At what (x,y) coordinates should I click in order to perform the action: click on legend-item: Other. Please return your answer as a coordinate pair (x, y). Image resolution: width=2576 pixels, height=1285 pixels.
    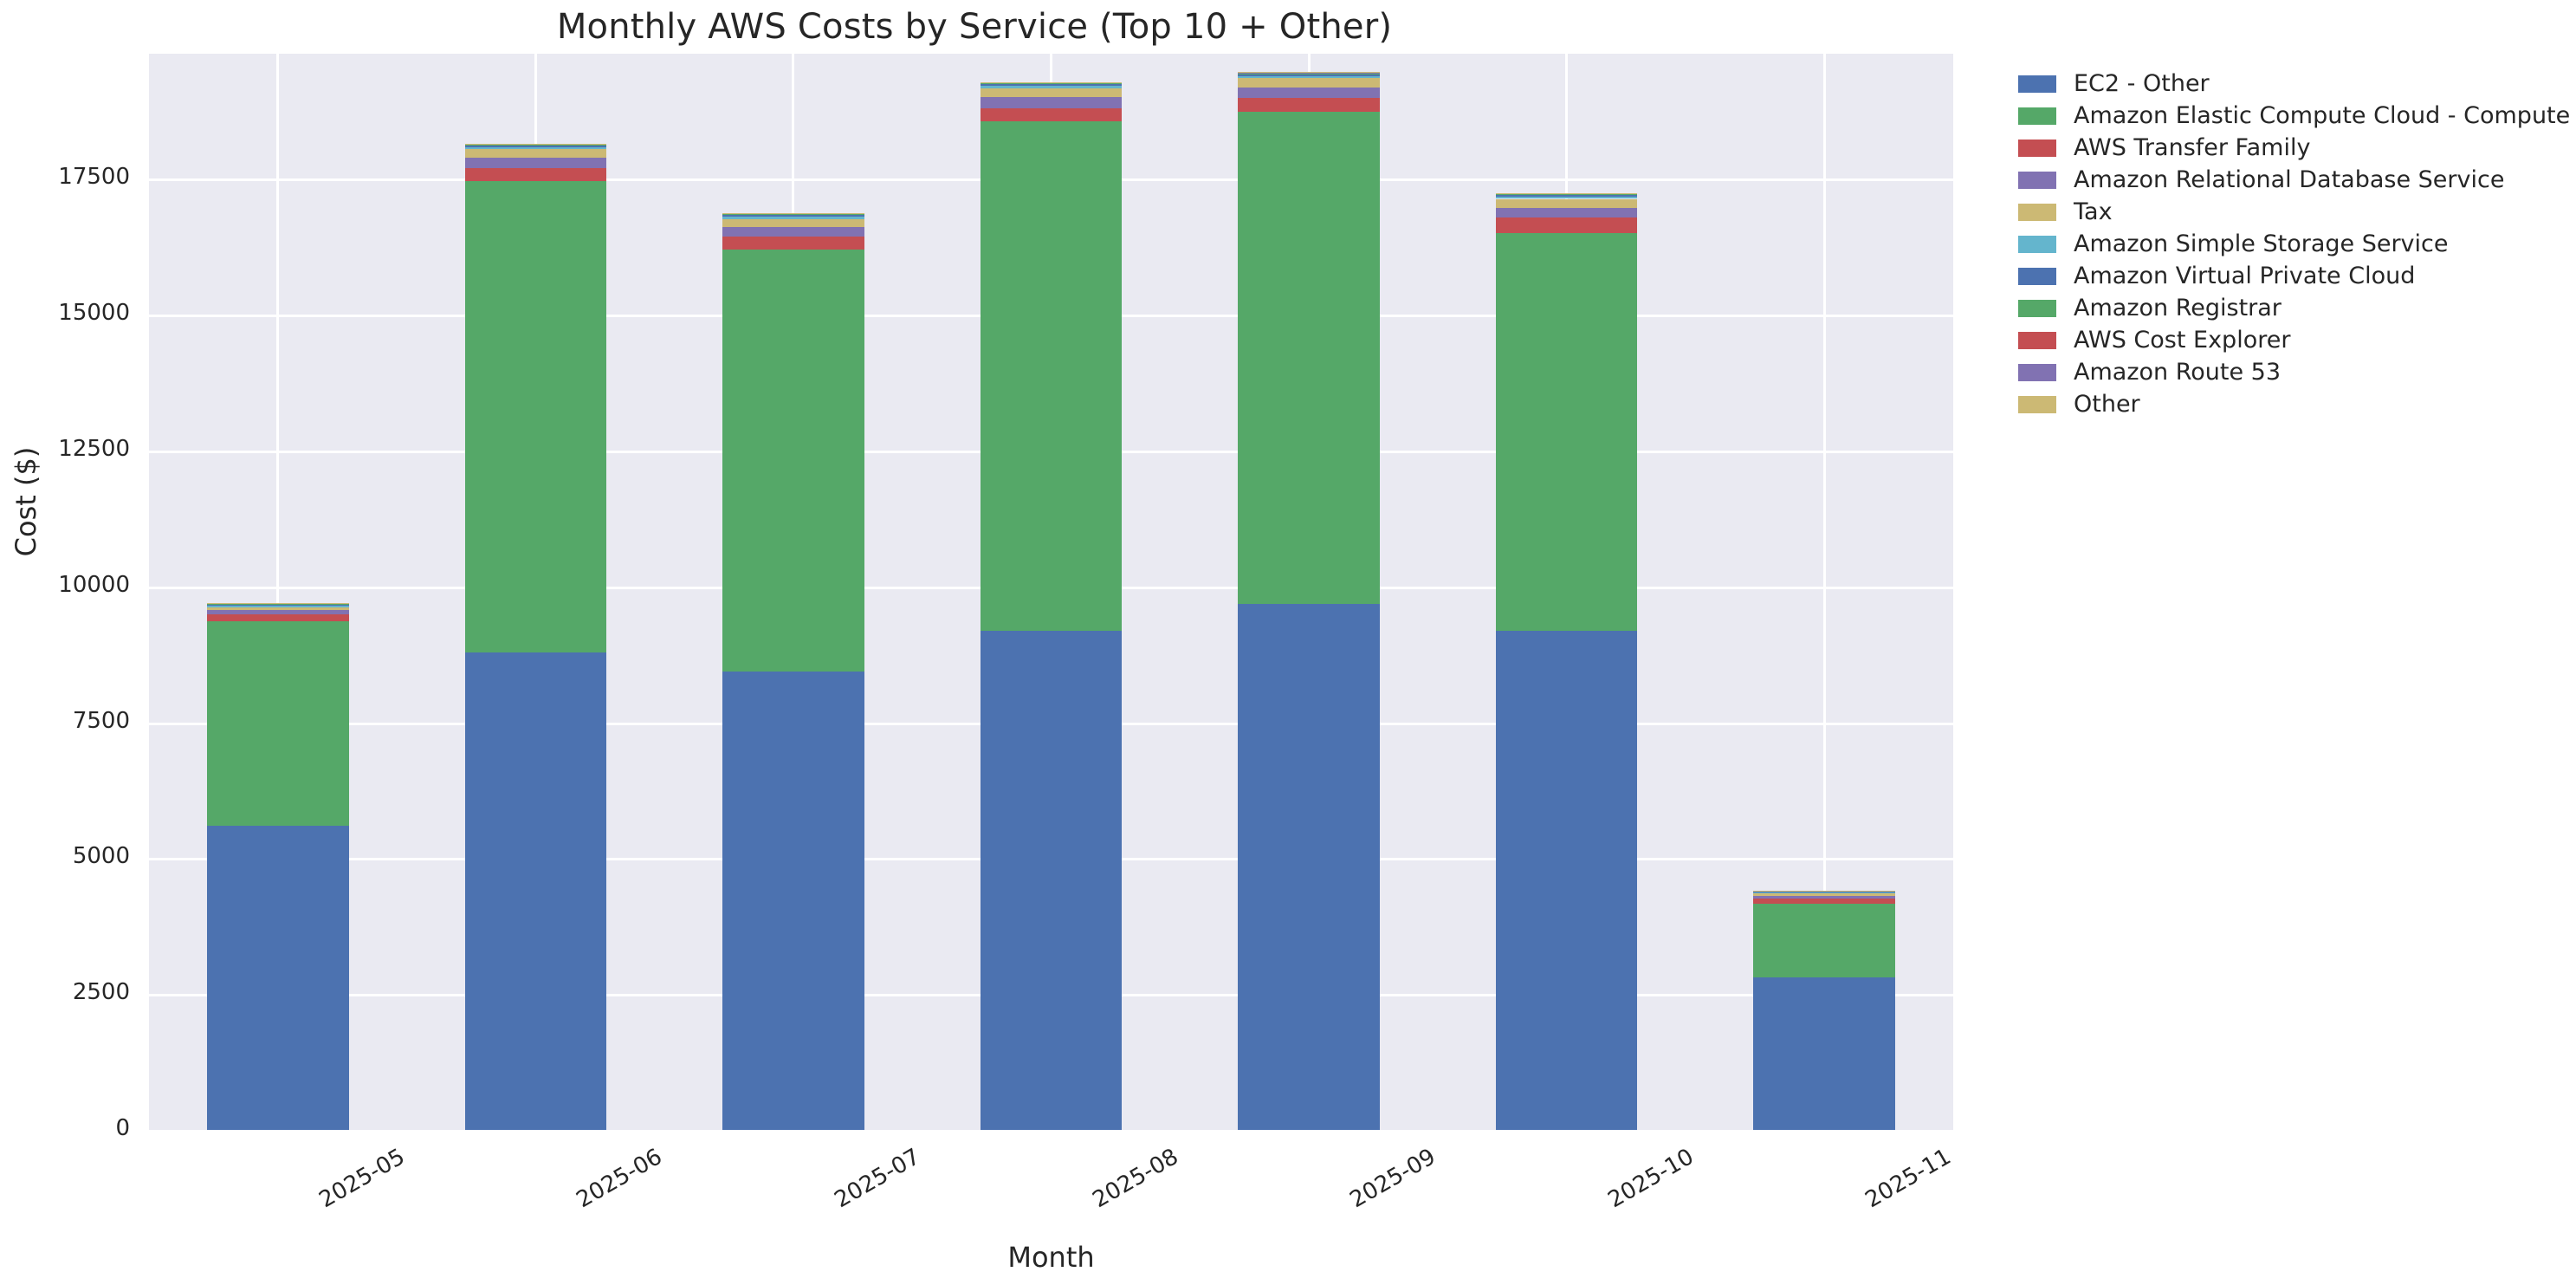
    Looking at the image, I should click on (2294, 404).